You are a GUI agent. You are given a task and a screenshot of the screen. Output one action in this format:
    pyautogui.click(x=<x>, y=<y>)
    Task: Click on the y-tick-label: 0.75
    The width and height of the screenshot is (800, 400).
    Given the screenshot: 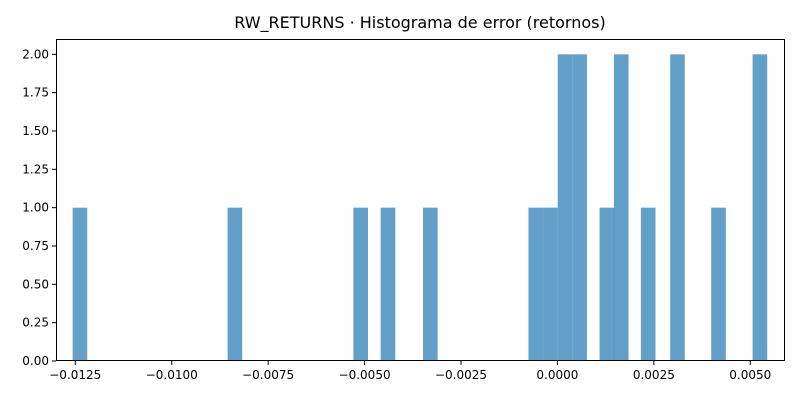 What is the action you would take?
    pyautogui.click(x=35, y=246)
    